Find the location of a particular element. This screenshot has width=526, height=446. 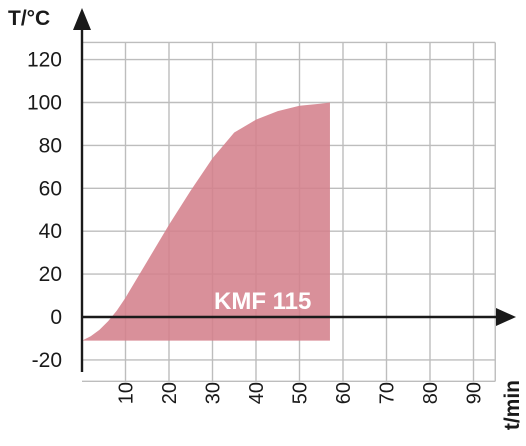

x-tick-label: 50 is located at coordinates (301, 393).